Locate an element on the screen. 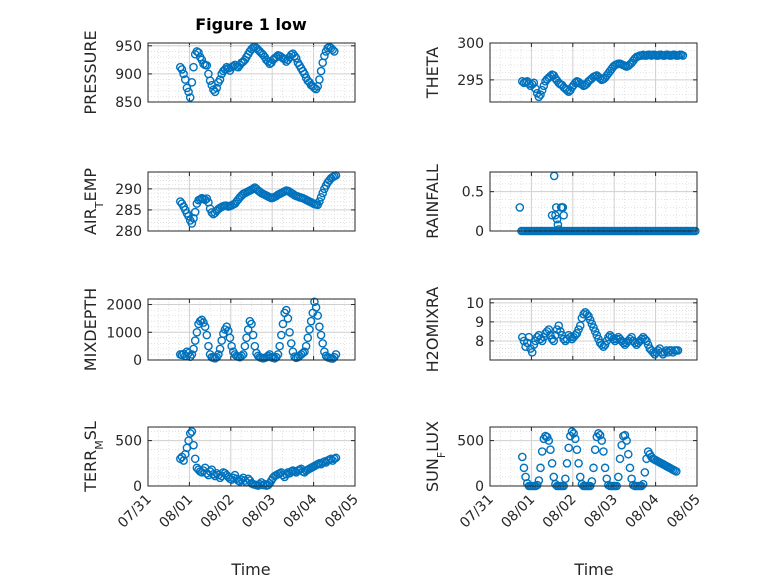 This screenshot has height=583, width=778. y-tick-label: 900 is located at coordinates (128, 75).